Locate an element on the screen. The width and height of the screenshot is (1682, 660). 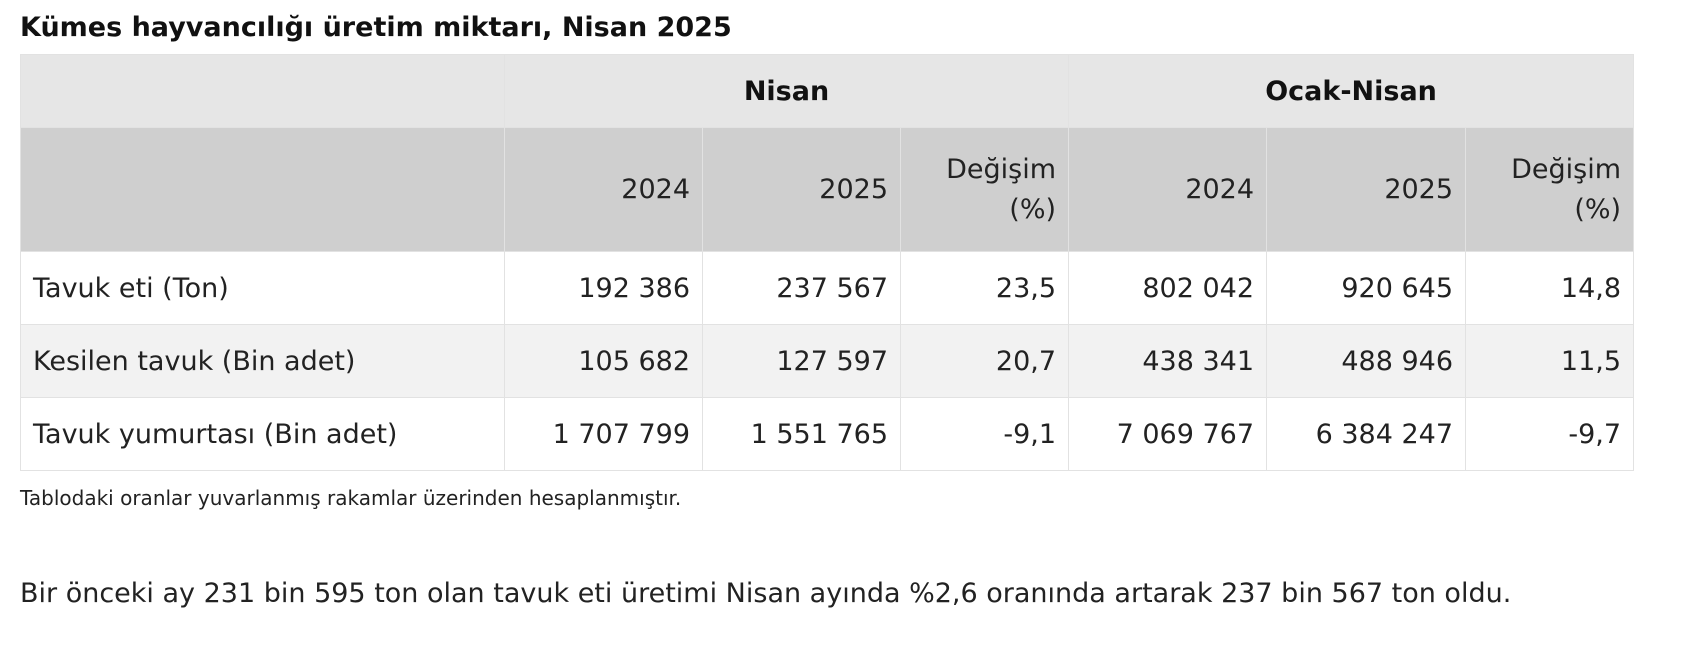
corner-subheader-cell is located at coordinates (262, 189).